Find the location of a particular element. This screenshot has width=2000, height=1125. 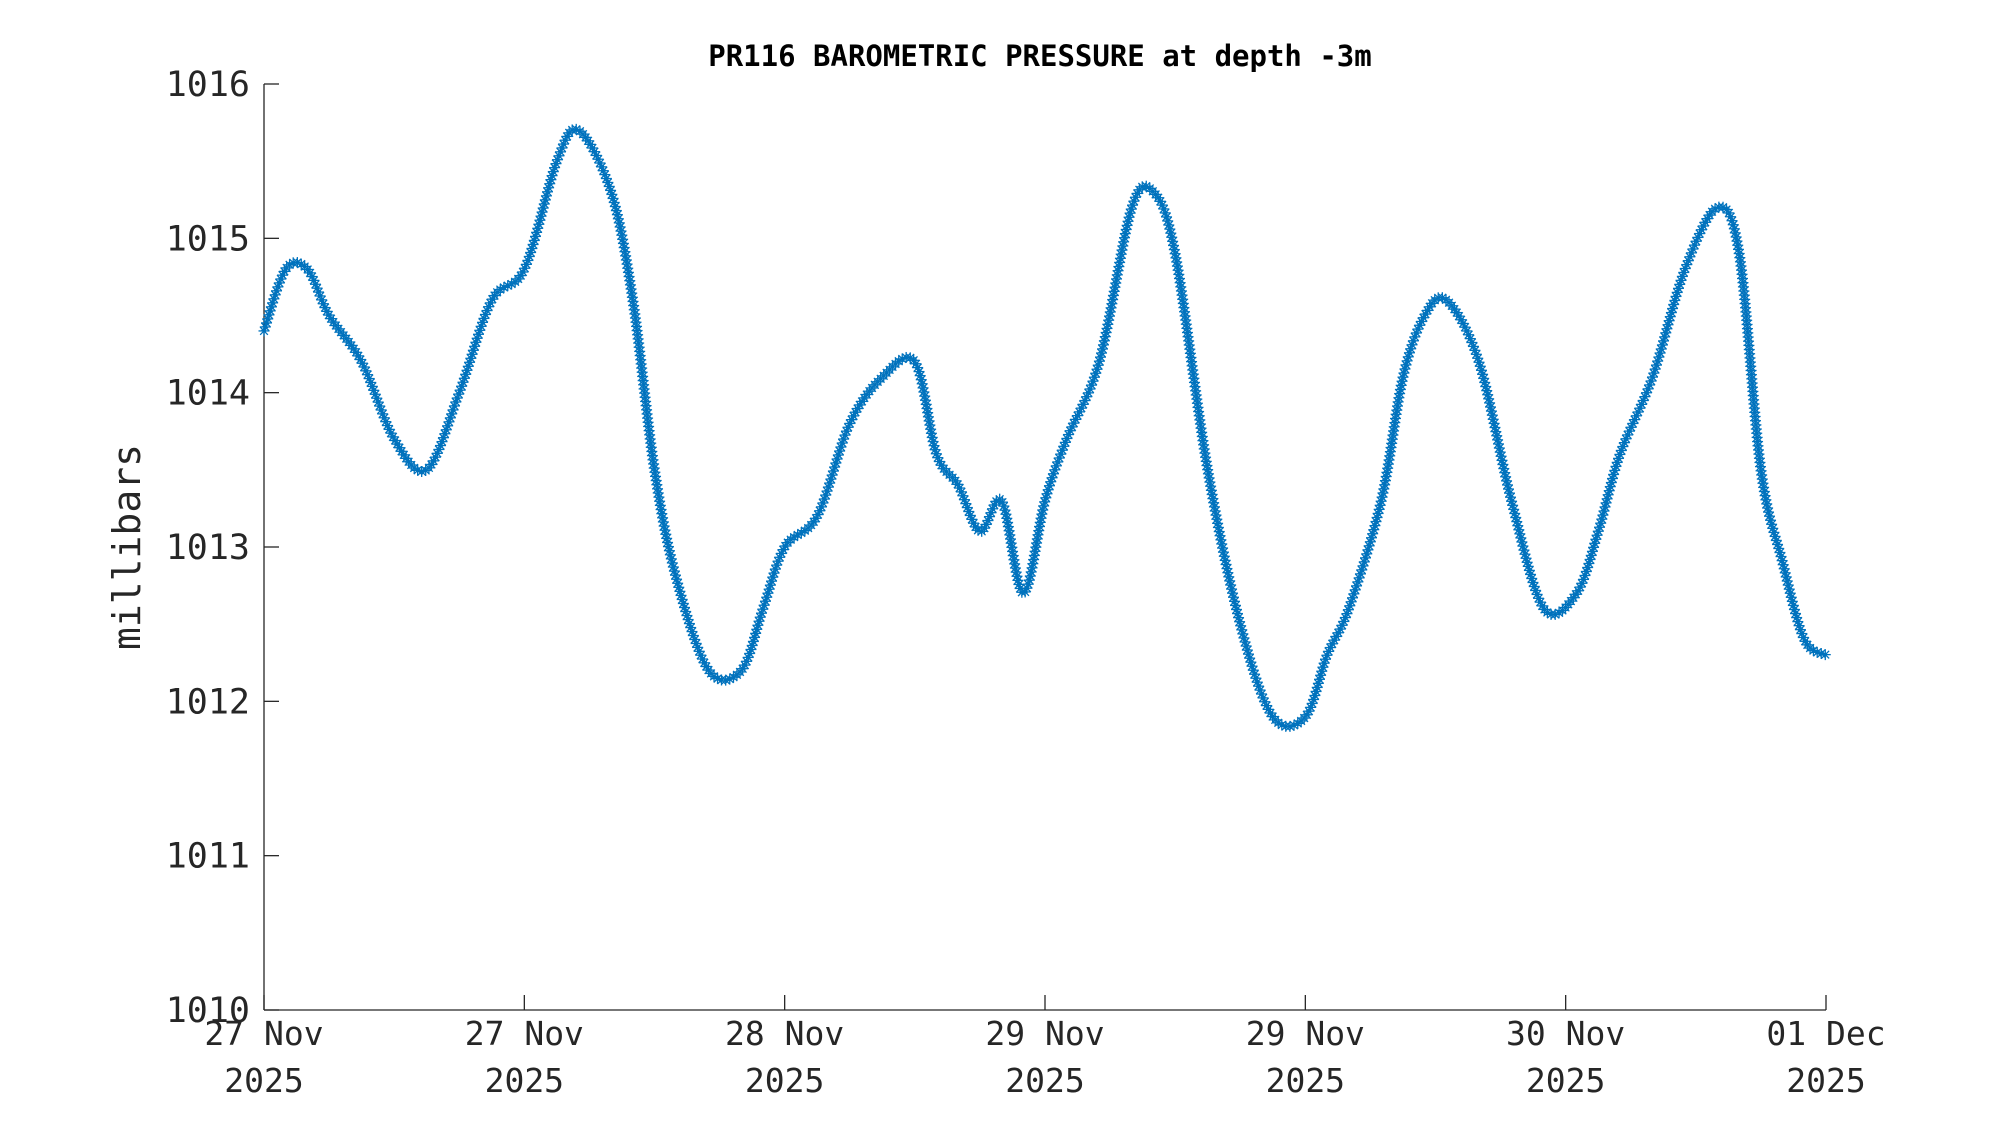

y-tick-label: 1013 is located at coordinates (208, 548).